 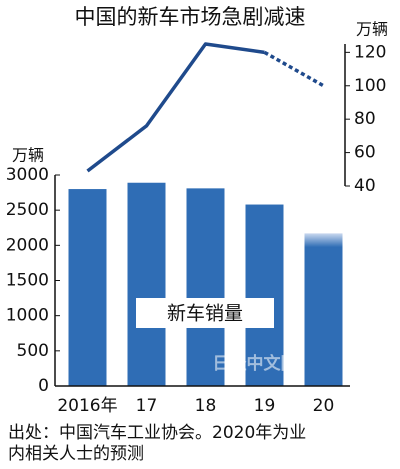 I want to click on label-box, so click(x=205, y=313).